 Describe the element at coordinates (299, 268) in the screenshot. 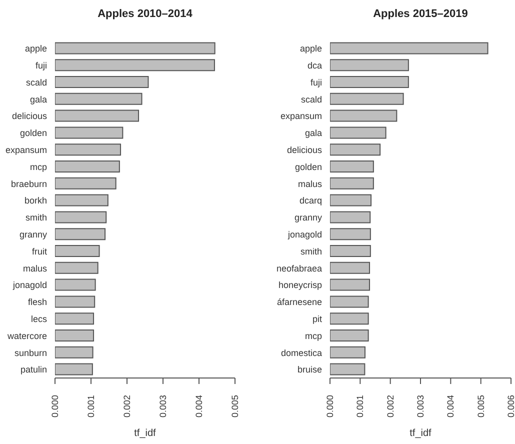

I see `y-tick-label: neofabraea` at that location.